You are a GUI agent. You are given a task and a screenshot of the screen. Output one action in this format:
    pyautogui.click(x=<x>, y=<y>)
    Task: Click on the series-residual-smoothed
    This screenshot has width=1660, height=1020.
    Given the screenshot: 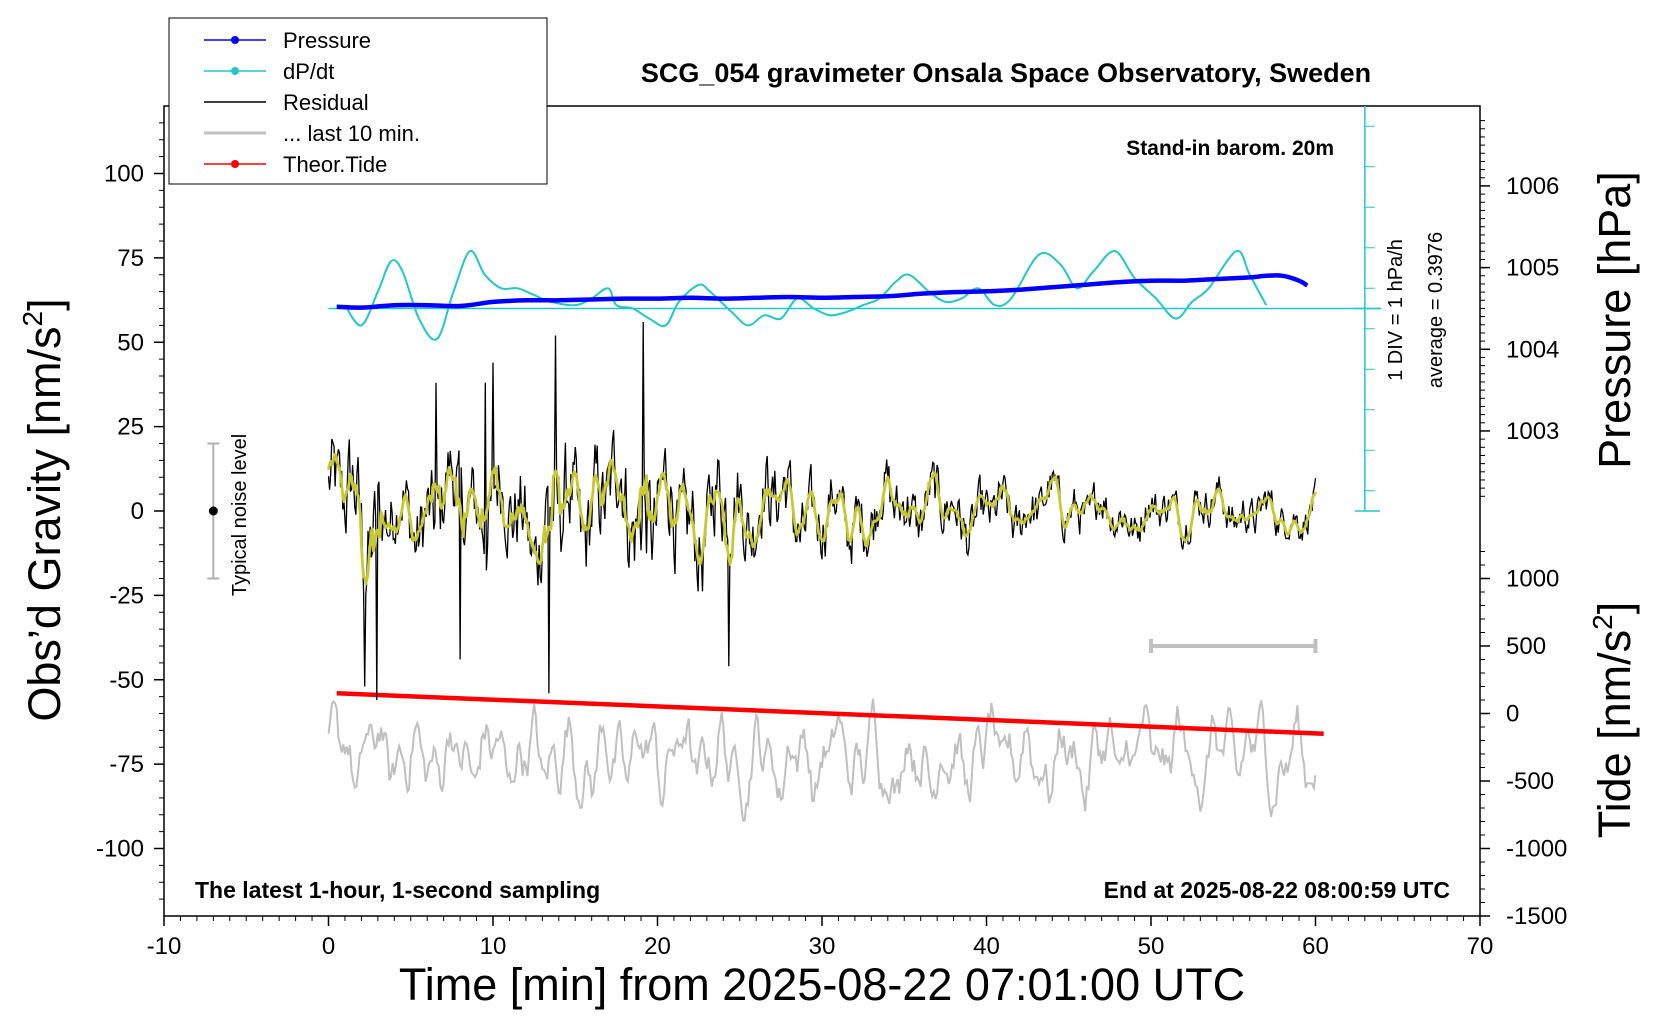 What is the action you would take?
    pyautogui.click(x=822, y=519)
    